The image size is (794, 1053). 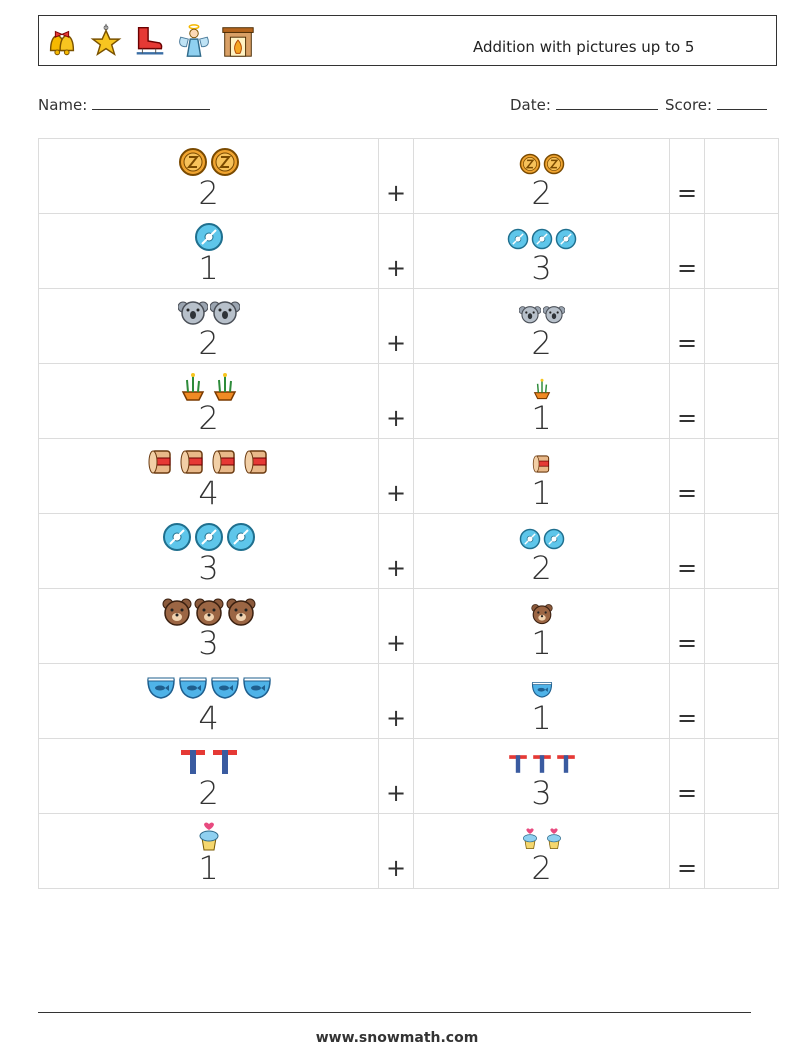 I want to click on addend-a-cell: 4, so click(x=208, y=476).